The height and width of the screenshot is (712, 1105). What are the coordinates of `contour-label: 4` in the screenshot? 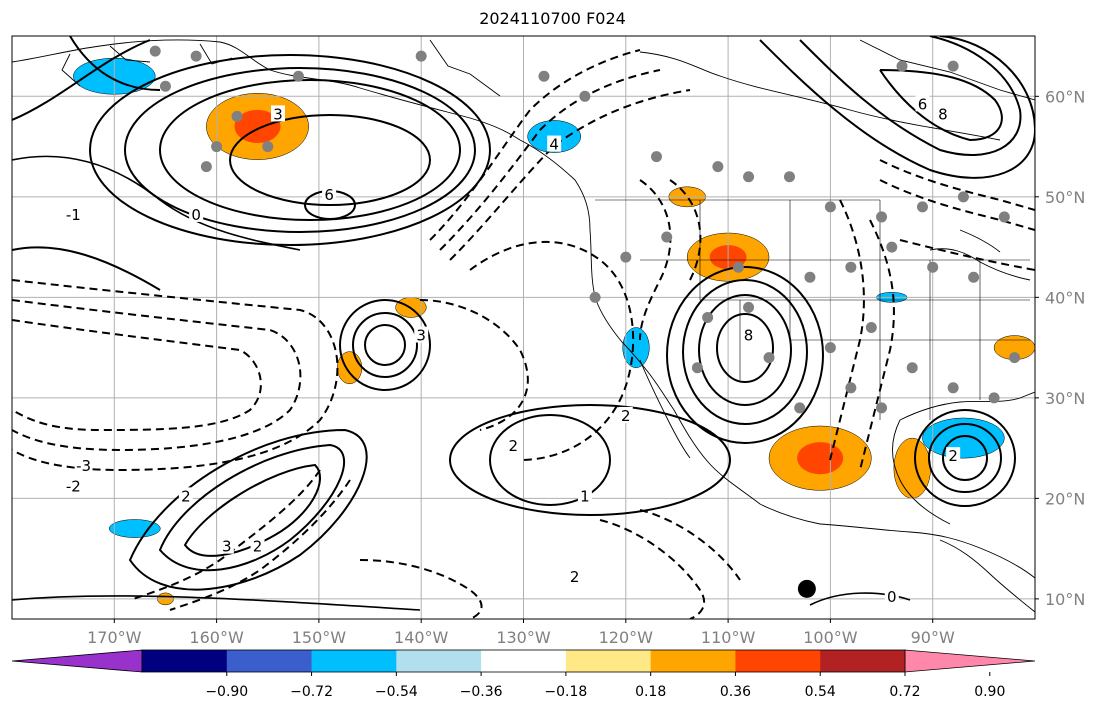 It's located at (554, 145).